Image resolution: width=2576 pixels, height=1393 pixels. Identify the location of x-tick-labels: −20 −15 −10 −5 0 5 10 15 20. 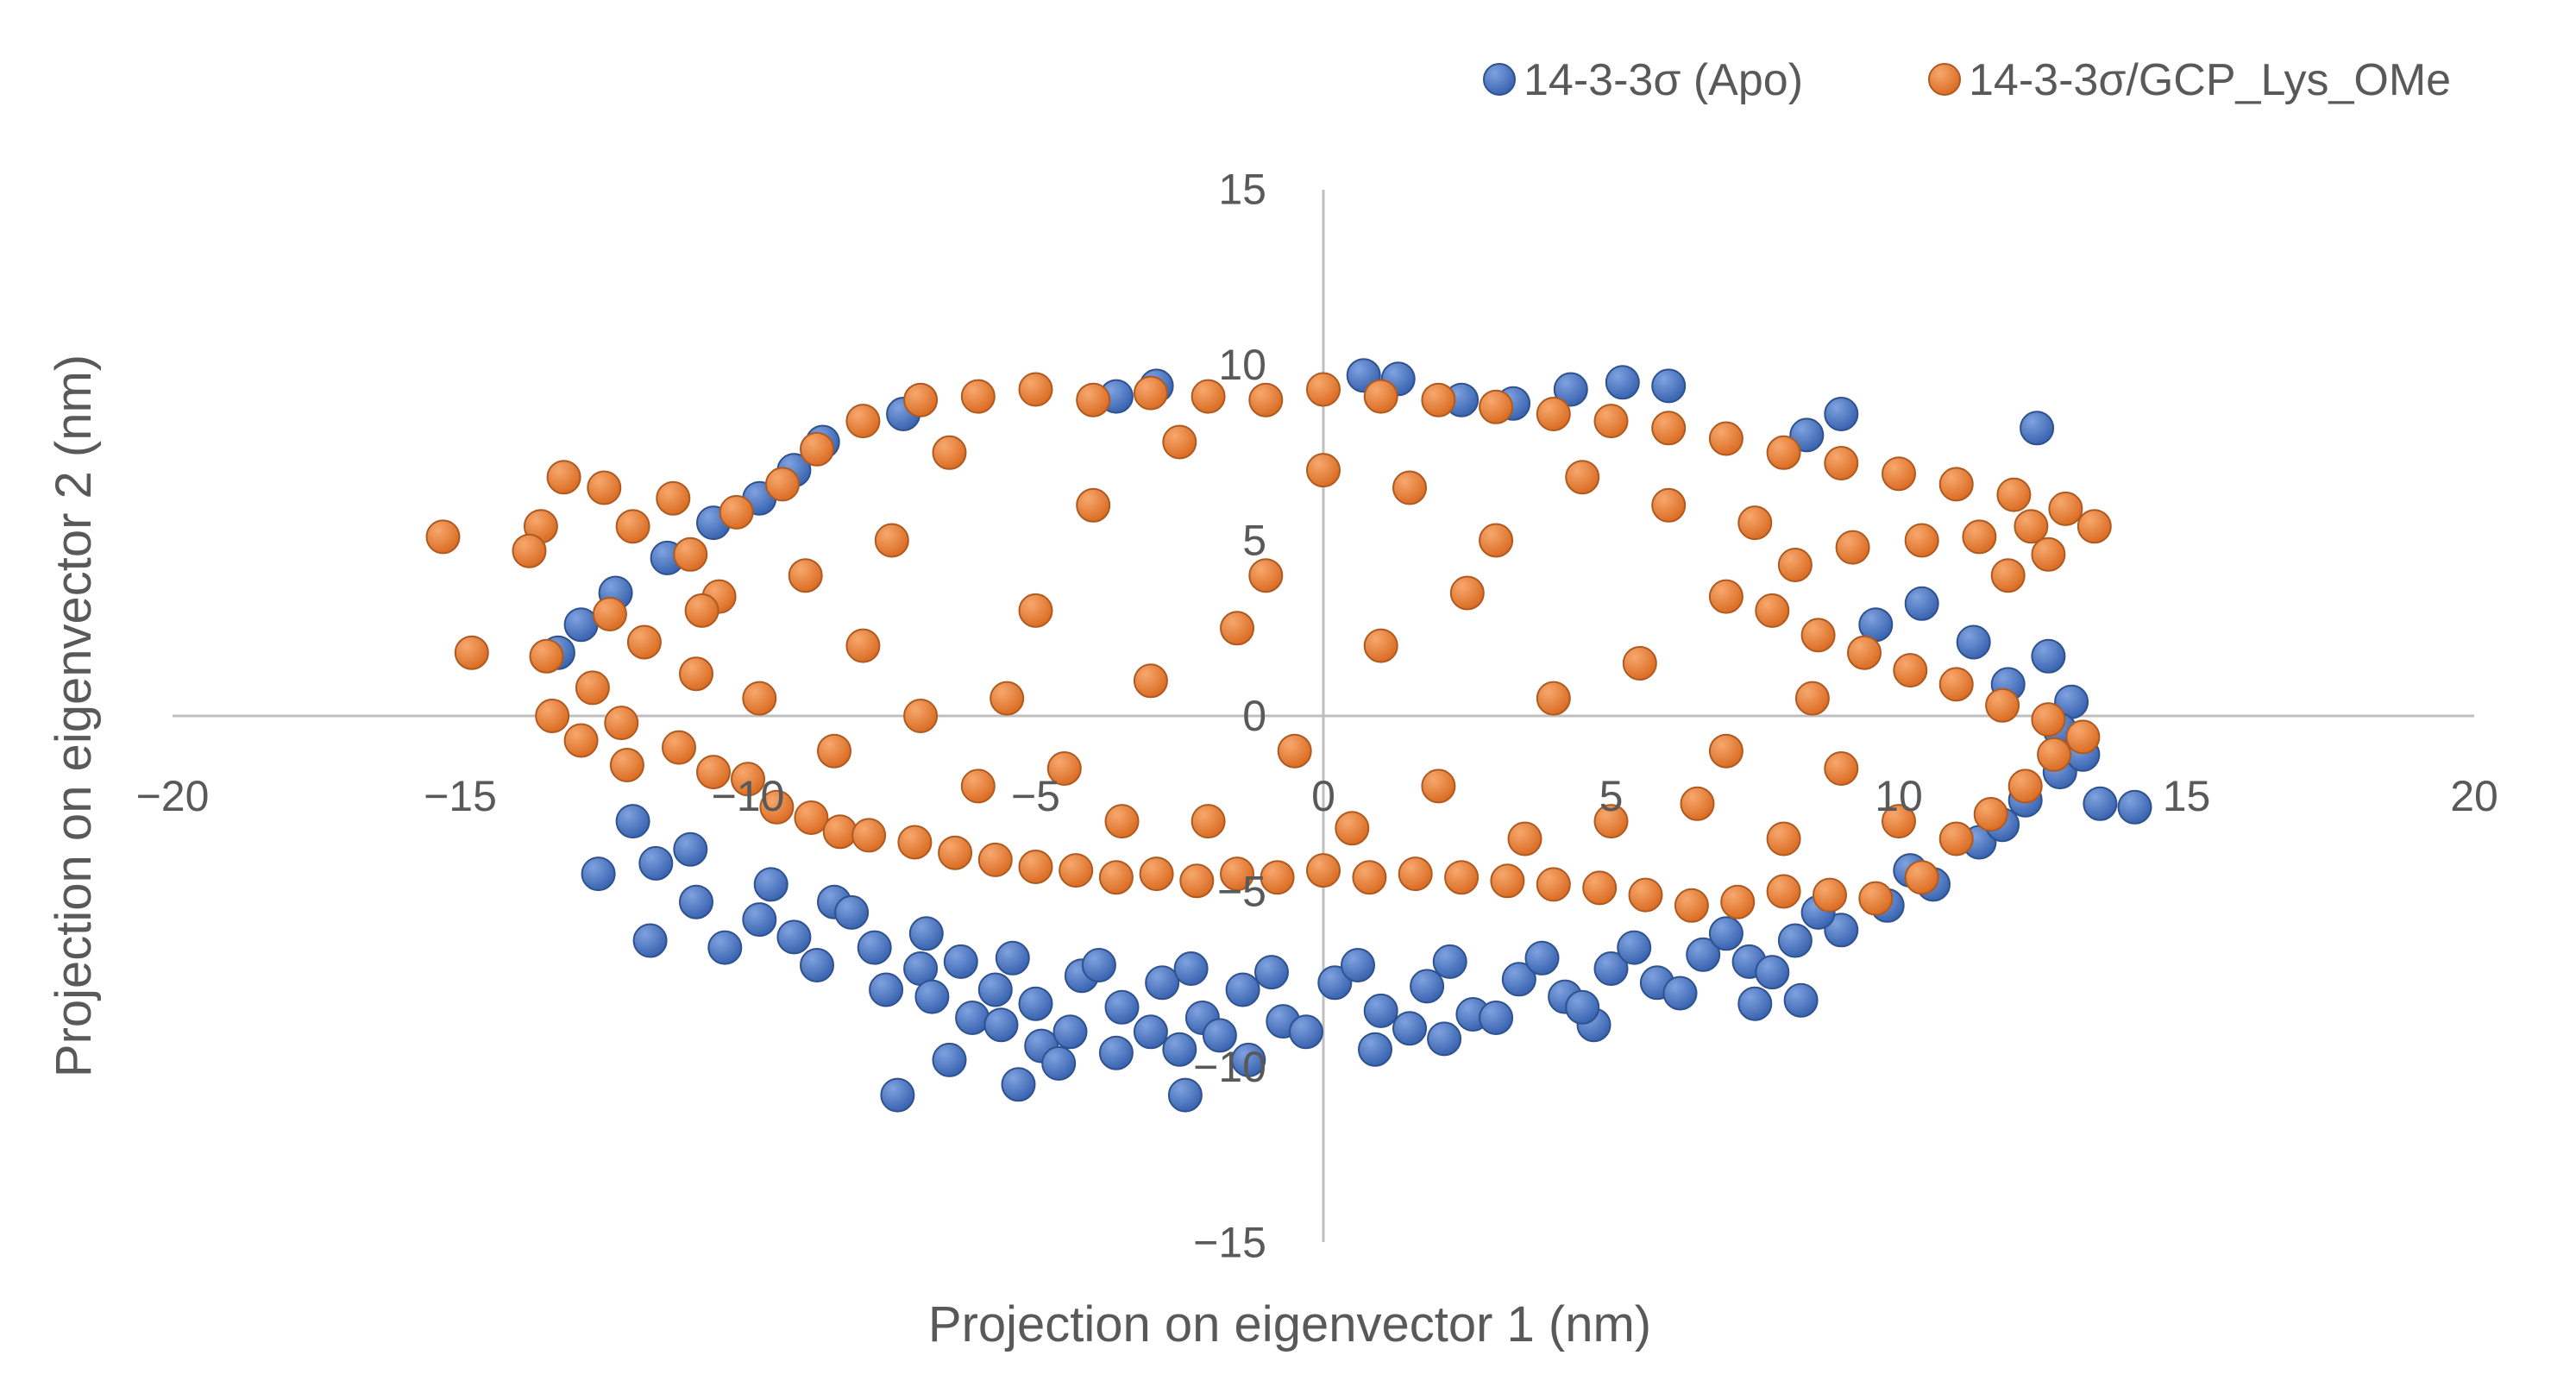
(1317, 796).